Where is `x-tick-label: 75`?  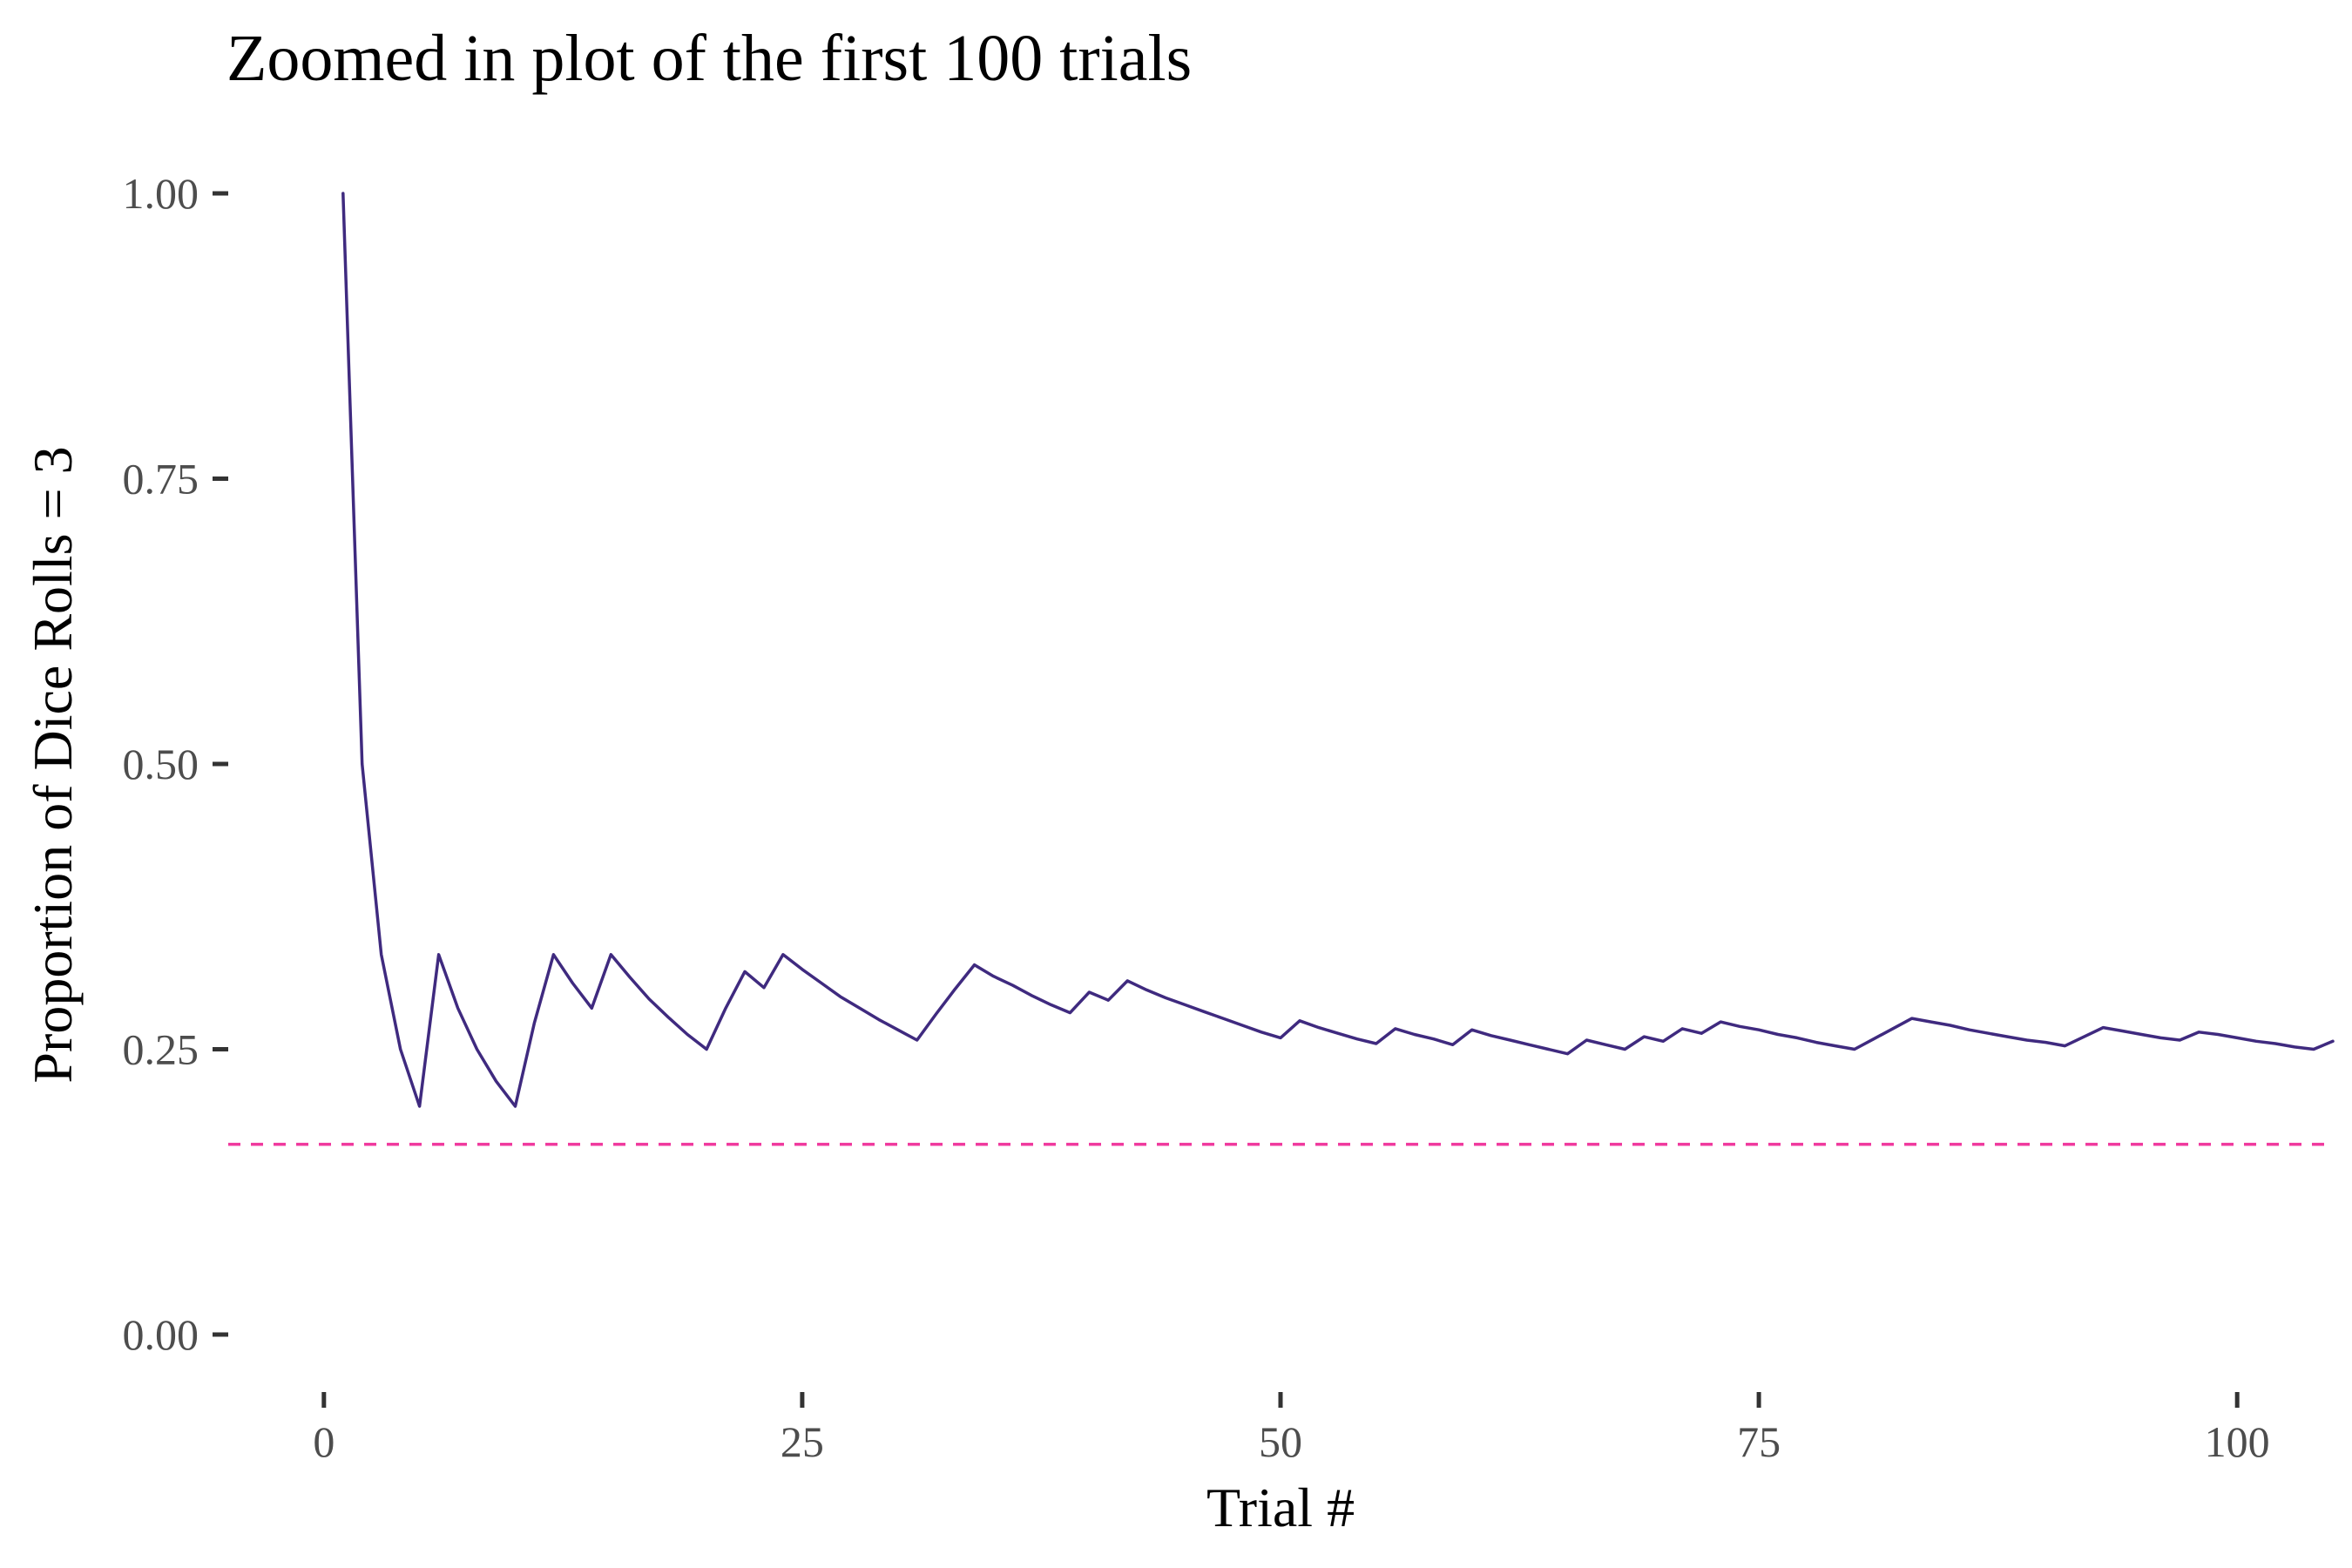 x-tick-label: 75 is located at coordinates (1759, 1441).